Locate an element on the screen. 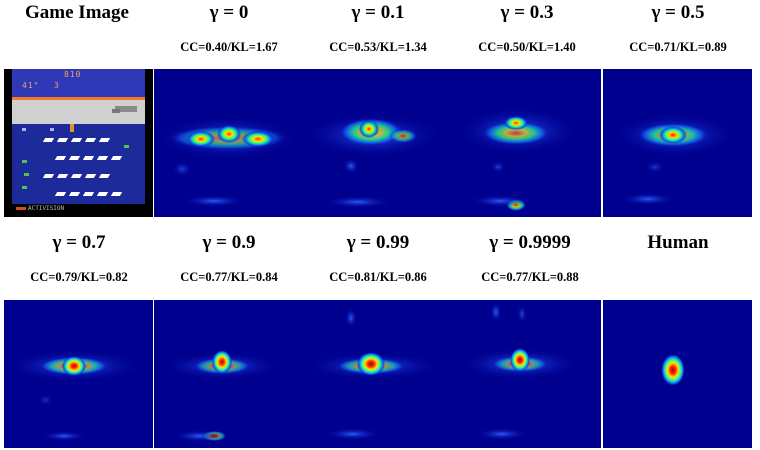 This screenshot has height=450, width=760. game-sky is located at coordinates (78, 83).